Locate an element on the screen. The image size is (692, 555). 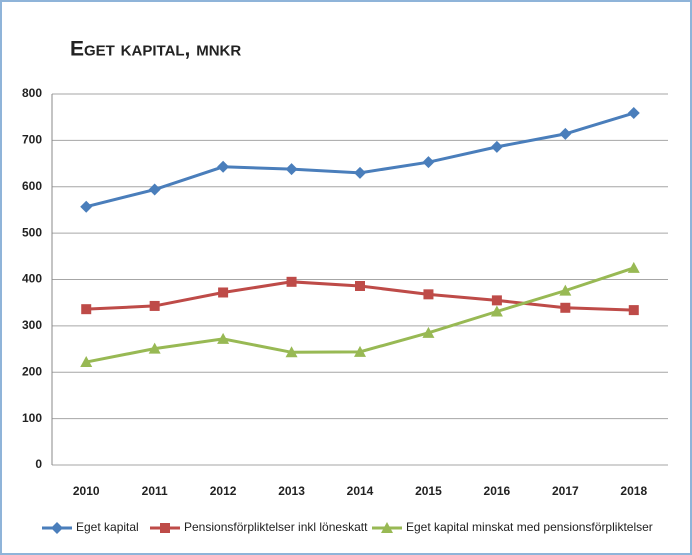
x-tick-label: 2013 is located at coordinates (291, 491).